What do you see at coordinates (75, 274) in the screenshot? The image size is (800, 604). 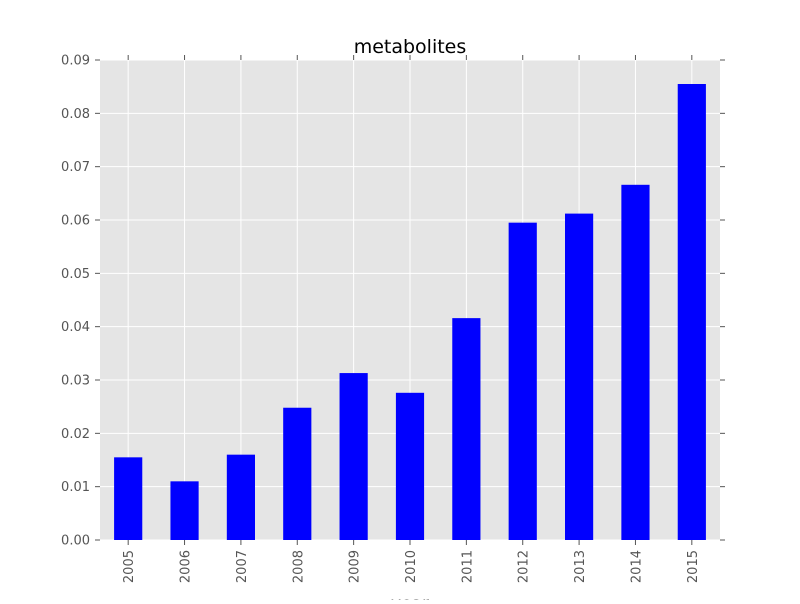 I see `y-tick-label: 0.05` at bounding box center [75, 274].